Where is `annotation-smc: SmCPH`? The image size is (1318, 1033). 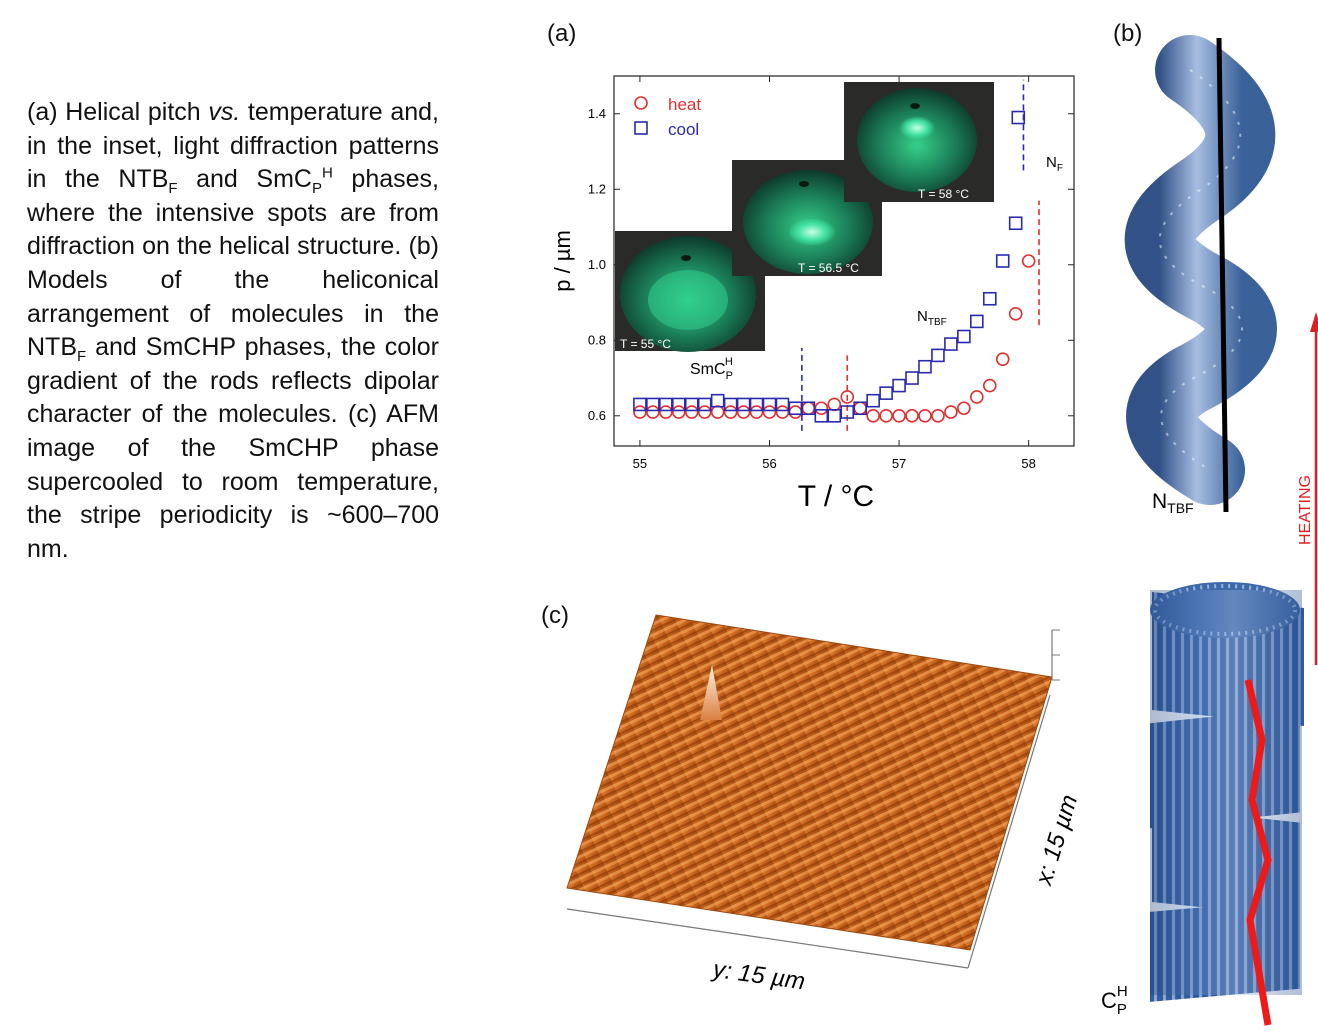 annotation-smc: SmCPH is located at coordinates (711, 369).